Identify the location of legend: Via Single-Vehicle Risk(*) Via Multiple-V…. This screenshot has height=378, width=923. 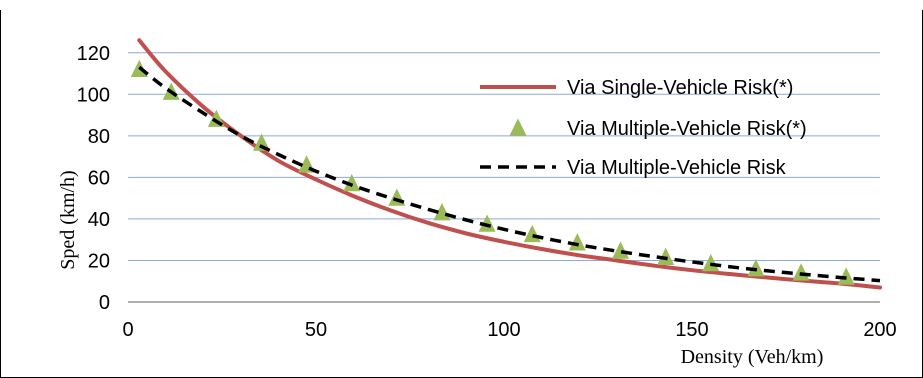
(643, 128).